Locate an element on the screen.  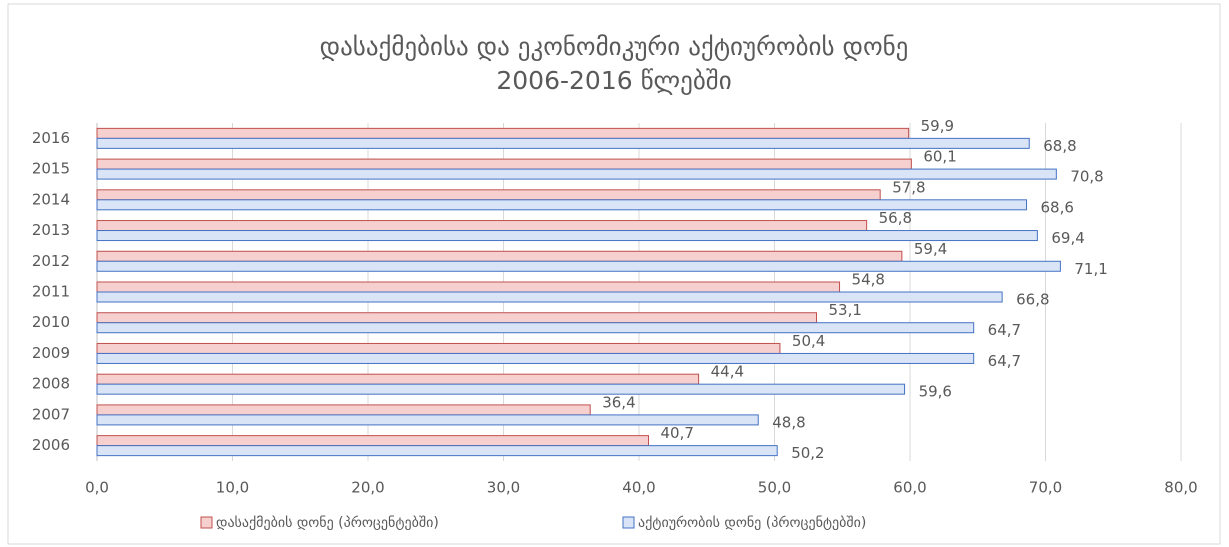
value-label: 54,8 is located at coordinates (868, 280).